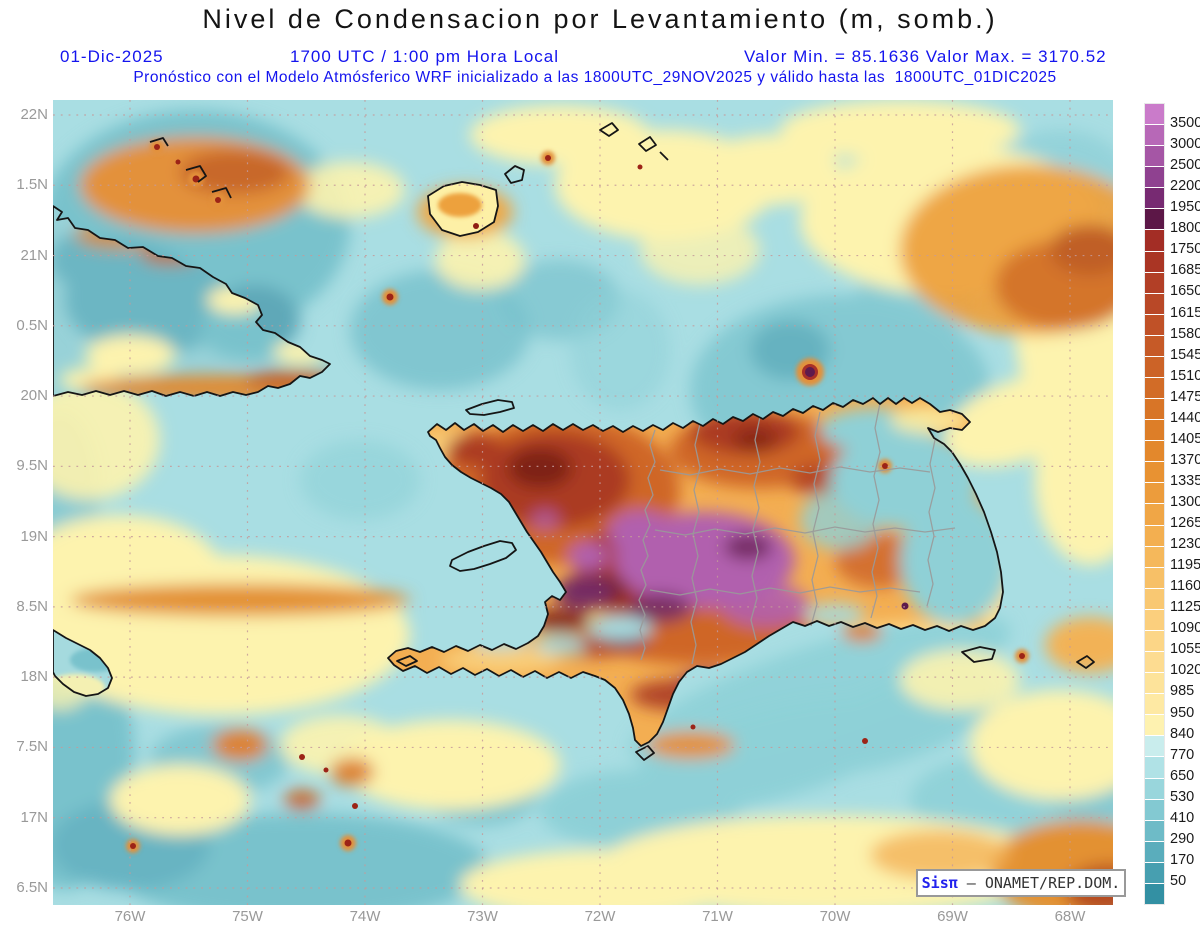 This screenshot has height=927, width=1200. Describe the element at coordinates (1182, 796) in the screenshot. I see `colorbar-tick-label: 530` at that location.